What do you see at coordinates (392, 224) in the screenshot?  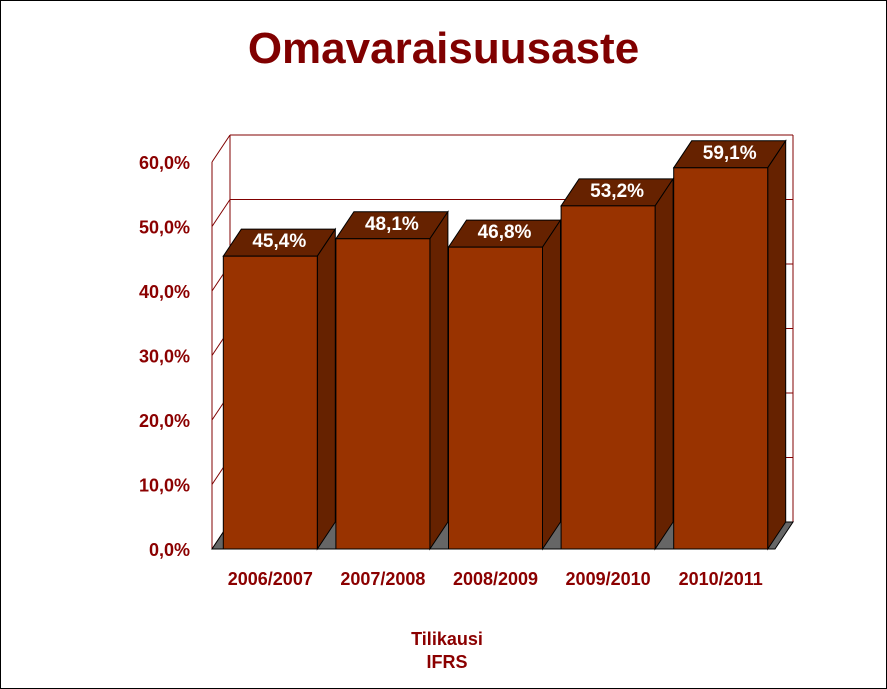 I see `data-label: 48,1%` at bounding box center [392, 224].